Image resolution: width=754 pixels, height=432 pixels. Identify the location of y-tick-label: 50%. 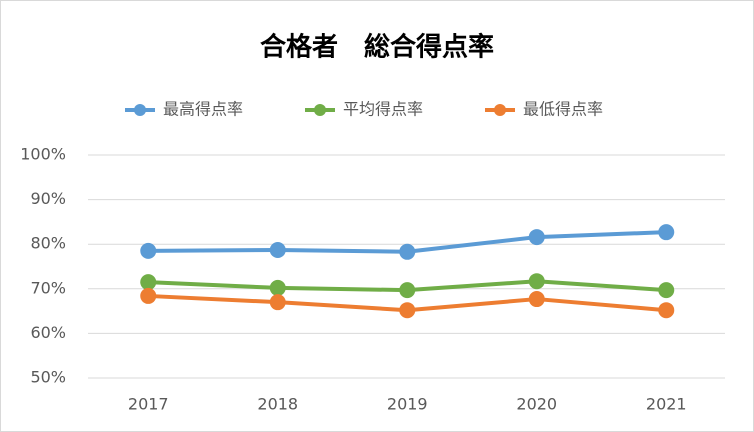
(48, 377).